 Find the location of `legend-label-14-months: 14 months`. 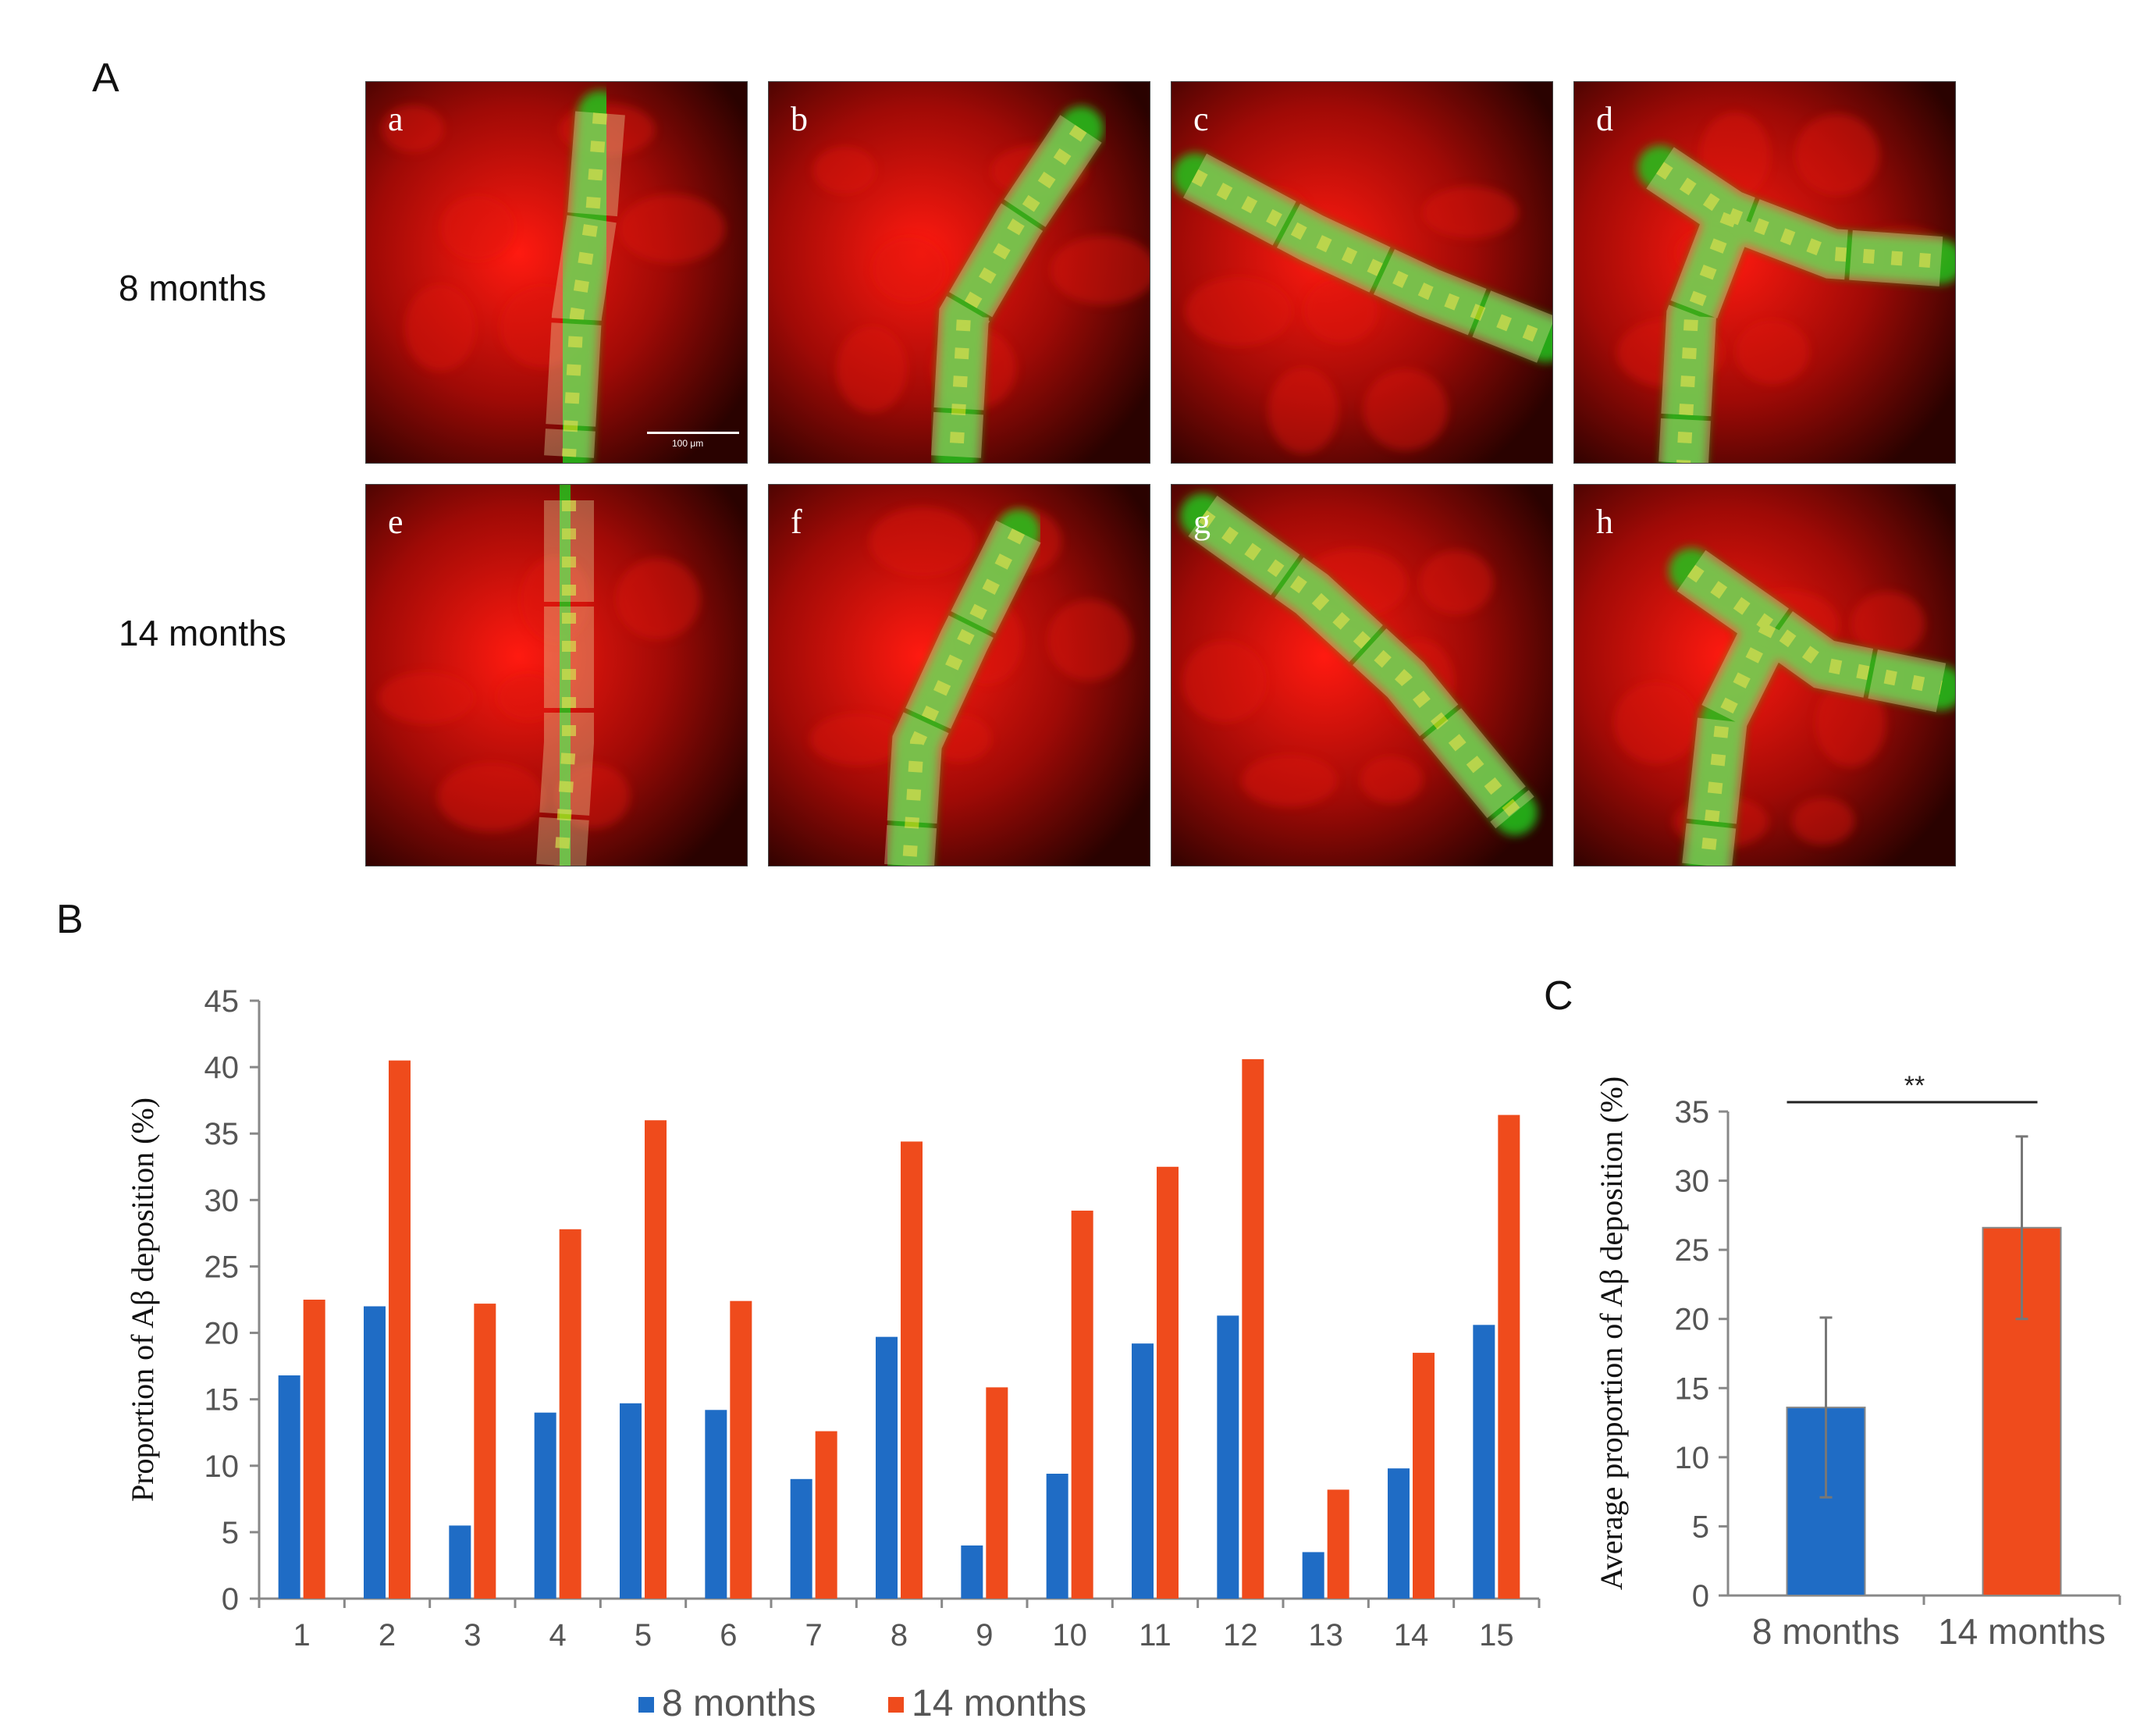

legend-label-14-months: 14 months is located at coordinates (999, 1704).